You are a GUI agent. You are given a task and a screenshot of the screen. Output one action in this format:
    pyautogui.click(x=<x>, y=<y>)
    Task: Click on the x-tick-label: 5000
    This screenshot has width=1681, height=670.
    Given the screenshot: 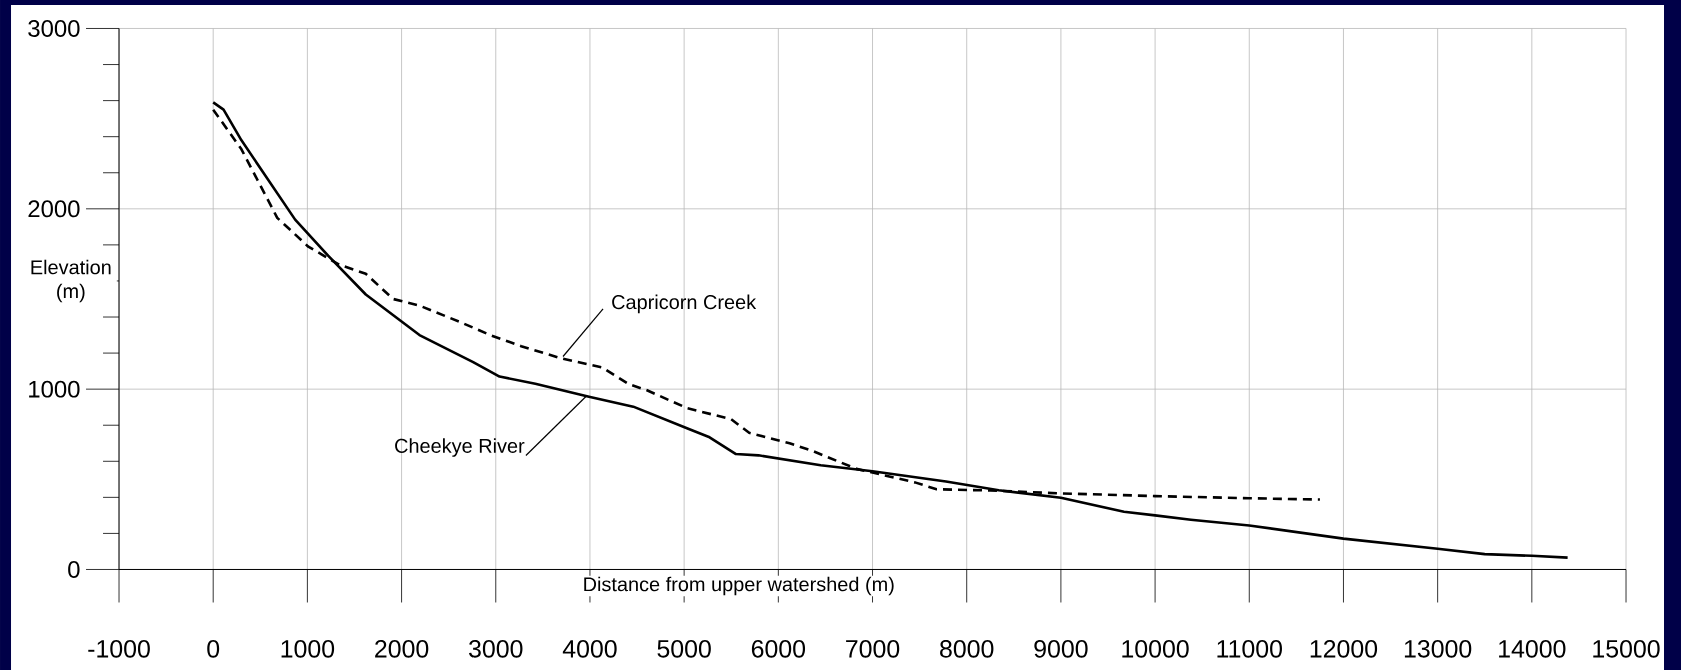 What is the action you would take?
    pyautogui.click(x=684, y=649)
    